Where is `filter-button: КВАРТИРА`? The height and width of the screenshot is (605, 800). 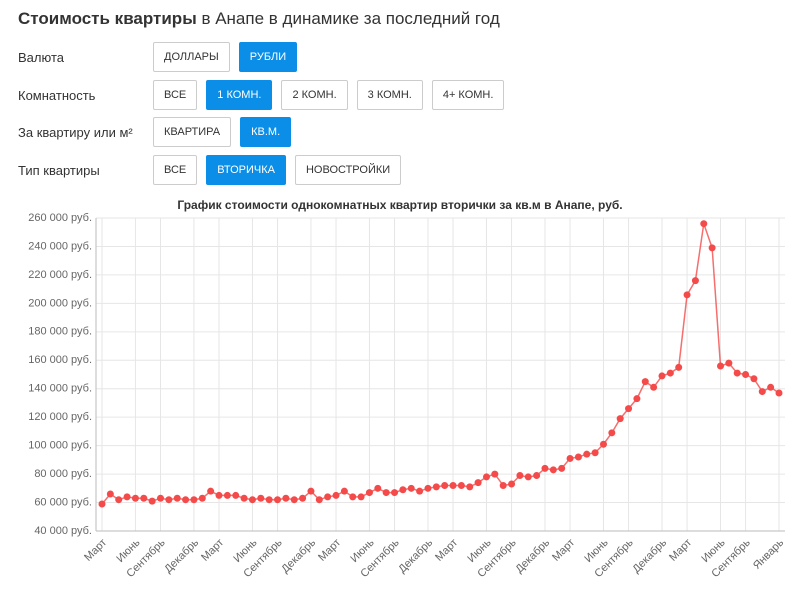
filter-button: КВАРТИРА is located at coordinates (192, 132).